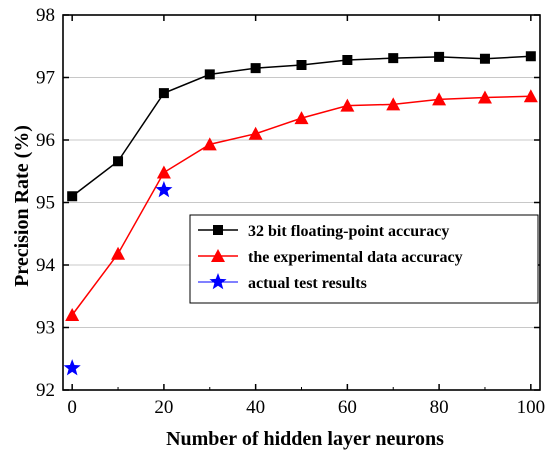 This screenshot has height=456, width=550. What do you see at coordinates (45, 140) in the screenshot?
I see `y-tick-label: 96` at bounding box center [45, 140].